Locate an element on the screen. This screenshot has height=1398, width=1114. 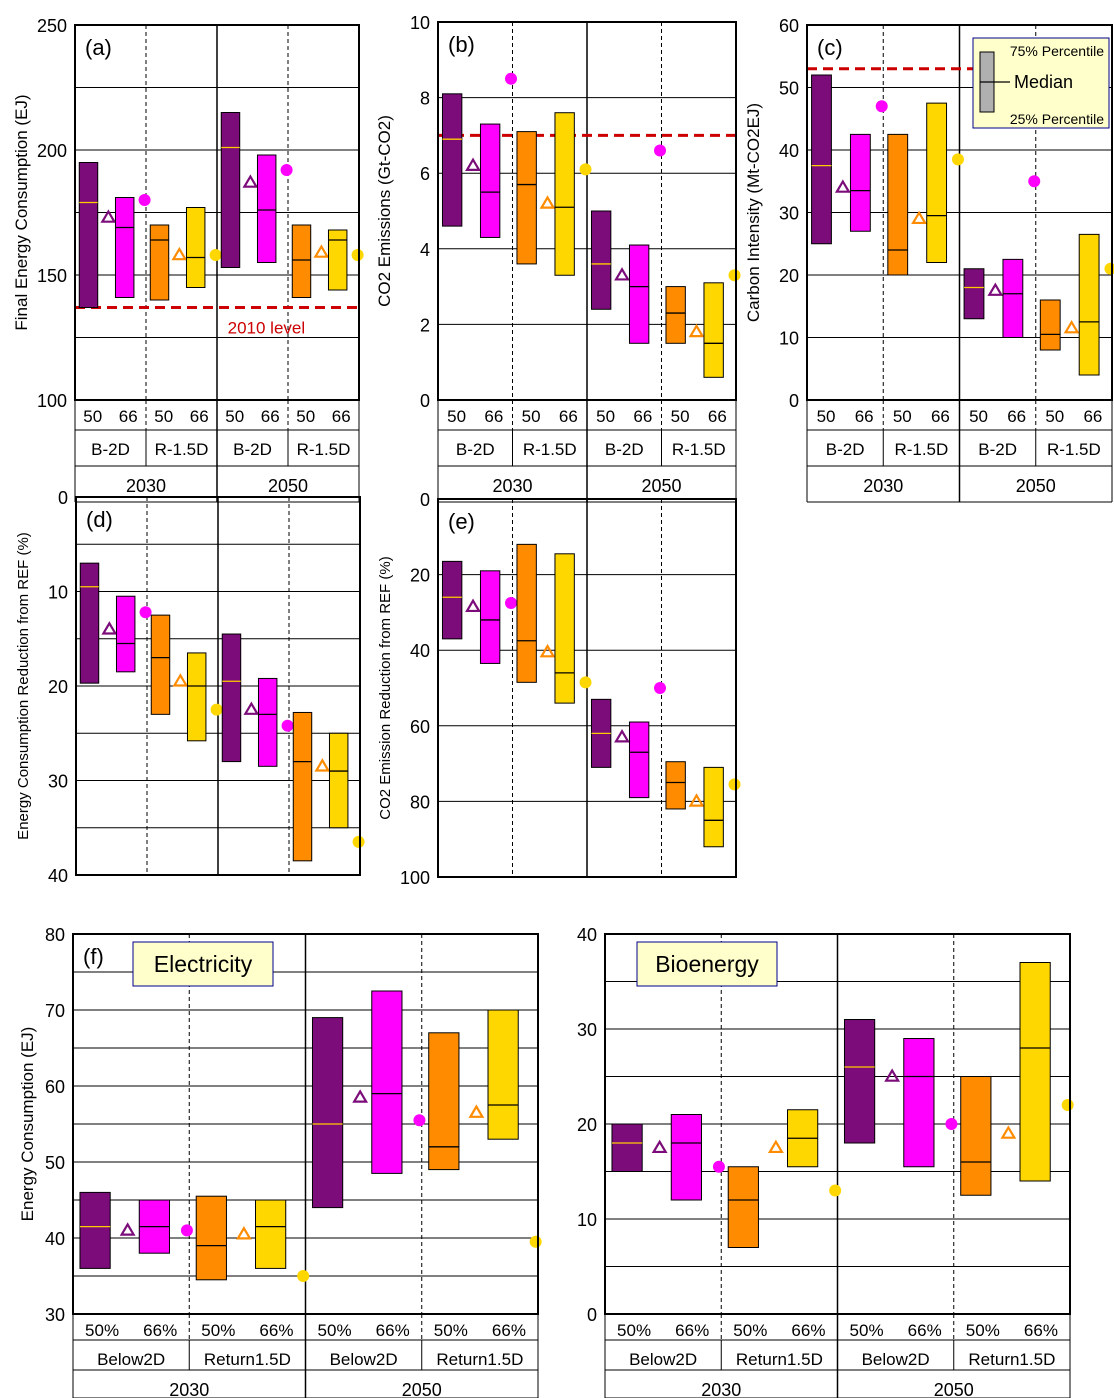
y-tick-label: 100 is located at coordinates (52, 401).